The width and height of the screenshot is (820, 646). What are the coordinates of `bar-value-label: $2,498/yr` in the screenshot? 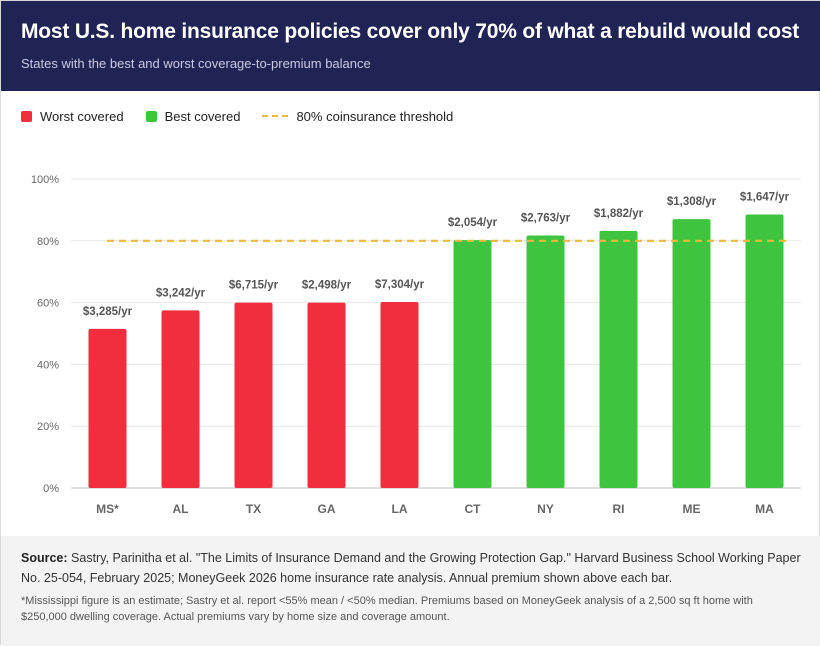 It's located at (327, 286).